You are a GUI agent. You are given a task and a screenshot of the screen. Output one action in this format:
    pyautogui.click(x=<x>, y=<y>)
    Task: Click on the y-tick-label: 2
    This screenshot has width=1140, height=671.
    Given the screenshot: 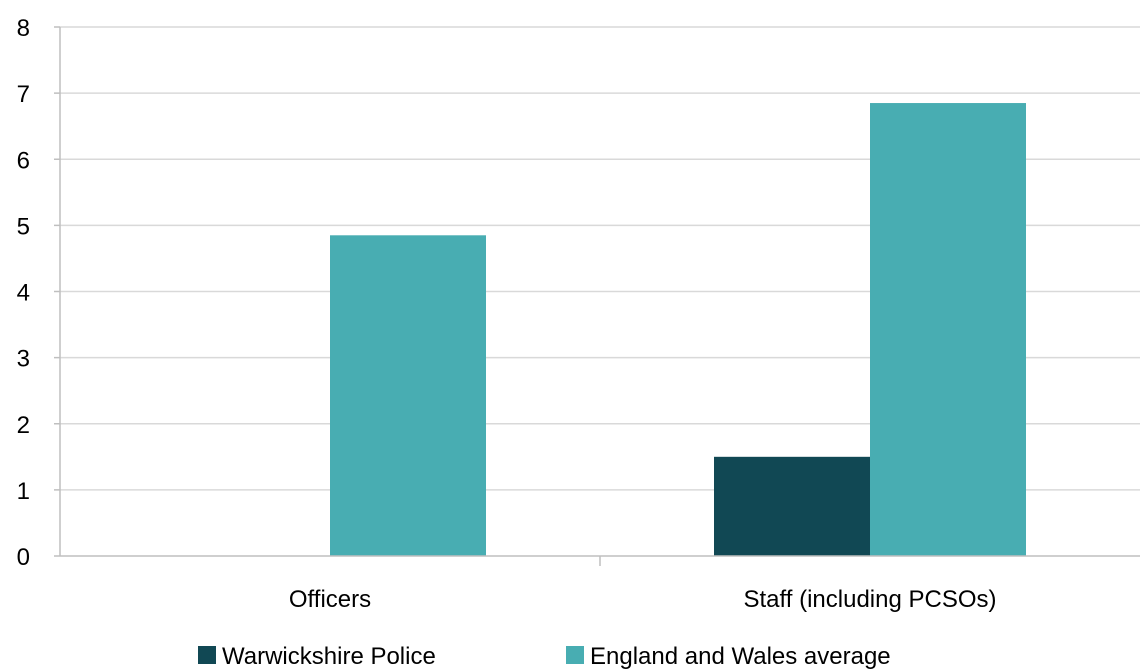 What is the action you would take?
    pyautogui.click(x=23, y=425)
    